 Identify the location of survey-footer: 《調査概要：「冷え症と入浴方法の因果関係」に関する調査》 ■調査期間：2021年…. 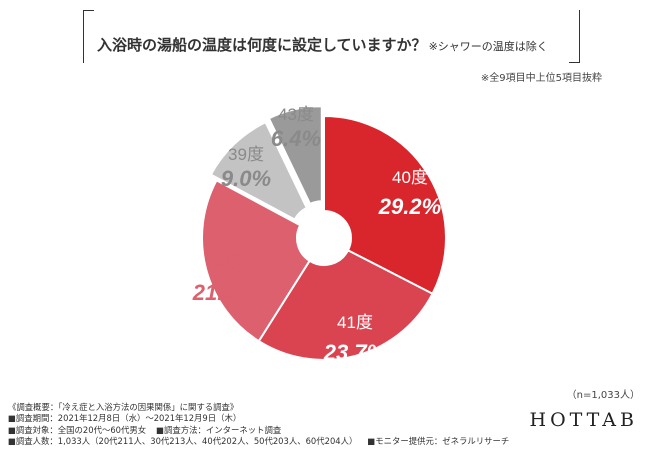
(263, 424).